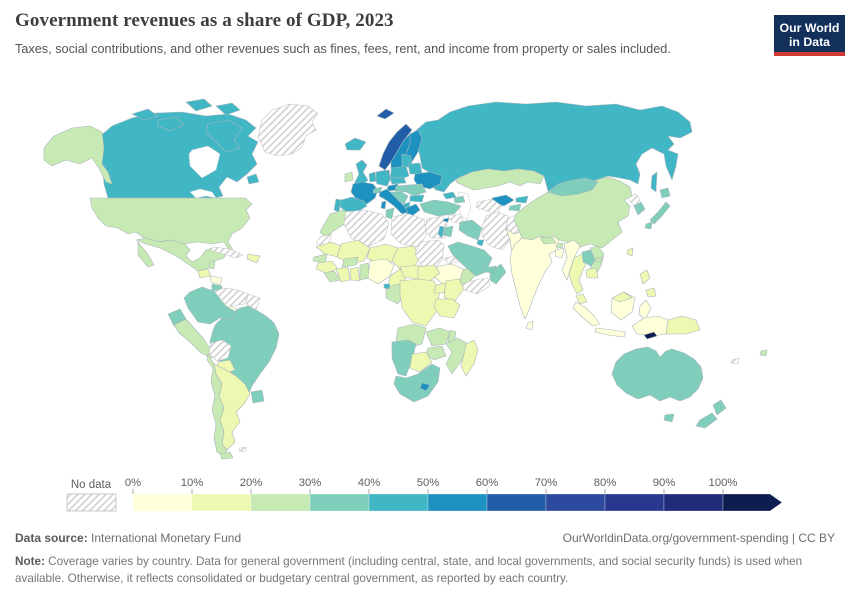  What do you see at coordinates (470, 230) in the screenshot?
I see `country-iraq` at bounding box center [470, 230].